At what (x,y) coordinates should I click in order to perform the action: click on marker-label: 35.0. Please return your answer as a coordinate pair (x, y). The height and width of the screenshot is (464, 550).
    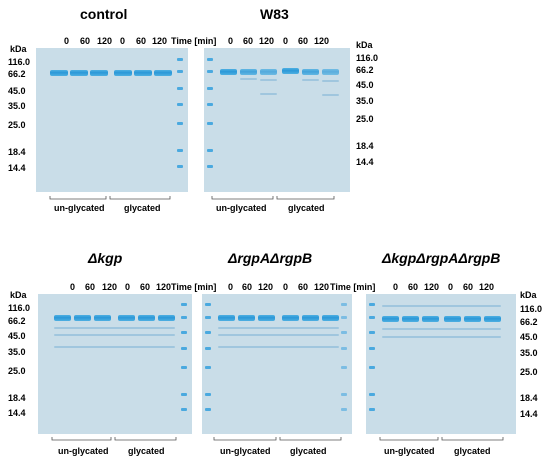
    Looking at the image, I should click on (365, 101).